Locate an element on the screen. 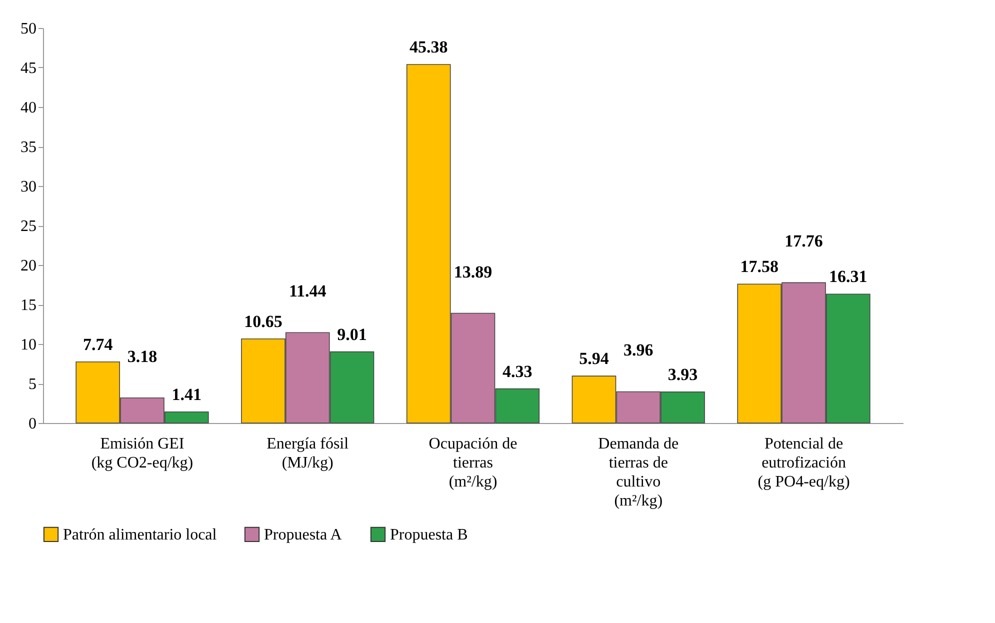 Image resolution: width=995 pixels, height=623 pixels. data-label: 13.89 is located at coordinates (473, 272).